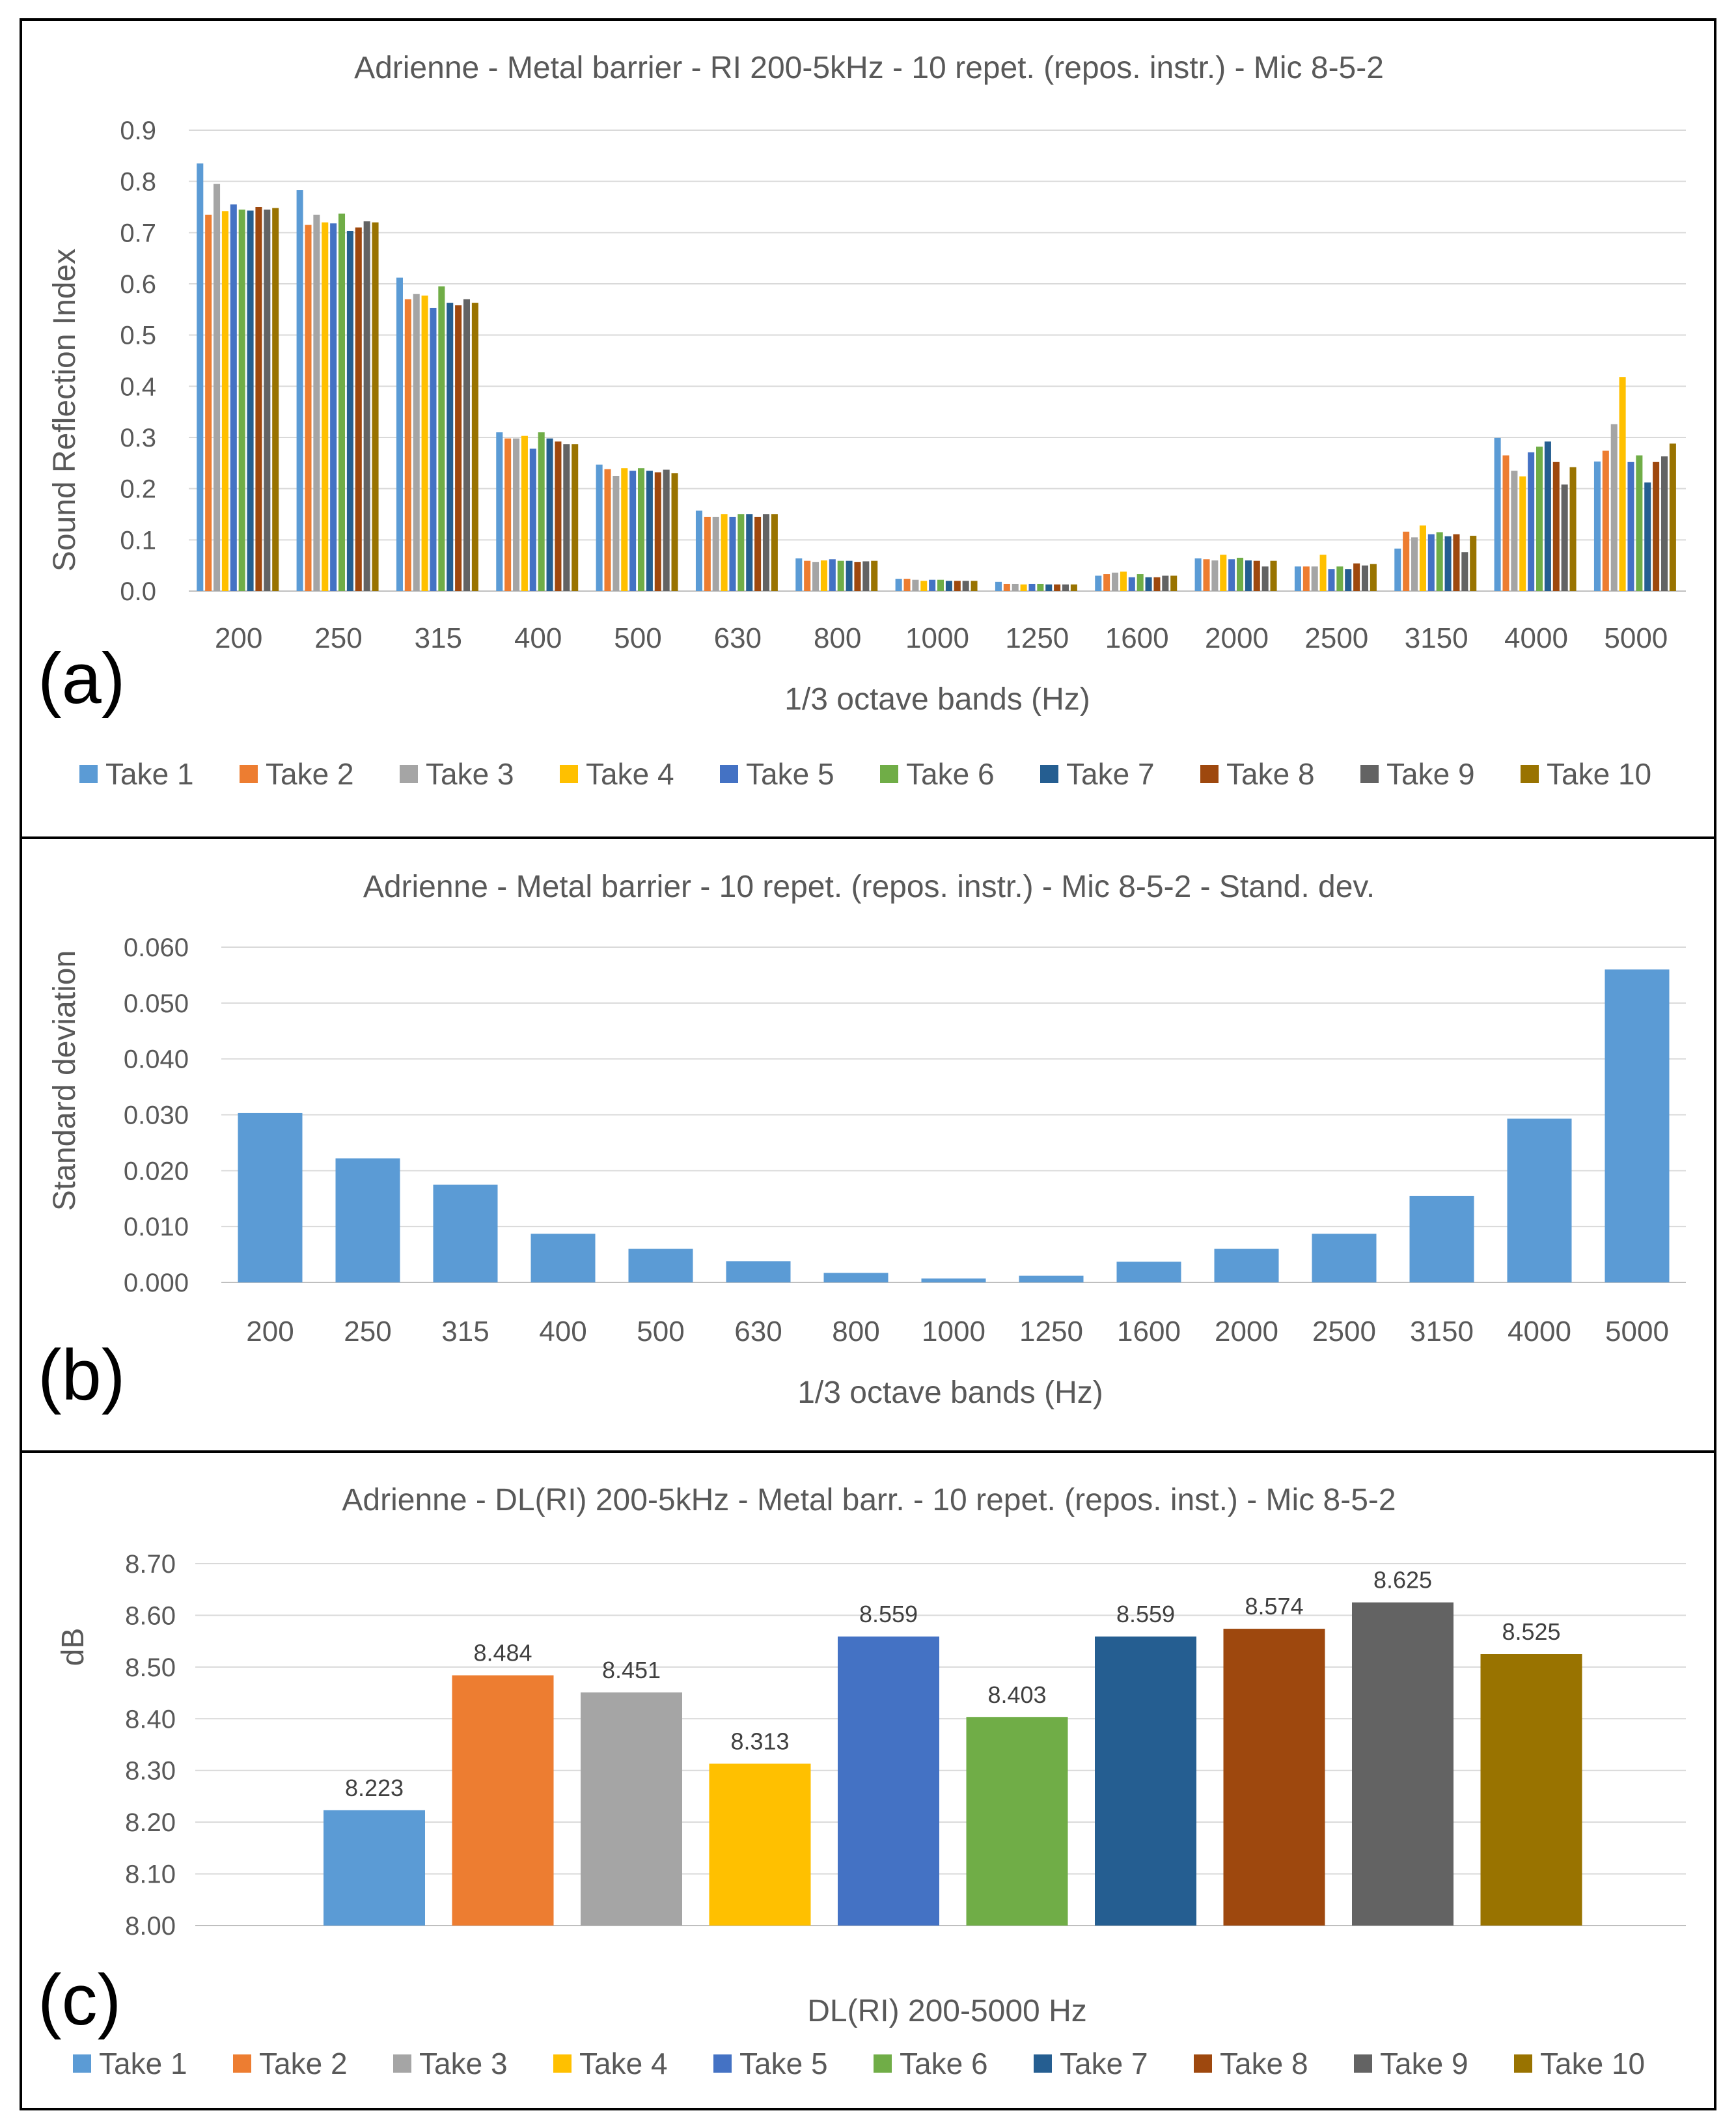  What do you see at coordinates (944, 2063) in the screenshot?
I see `legend-label: Take 6` at bounding box center [944, 2063].